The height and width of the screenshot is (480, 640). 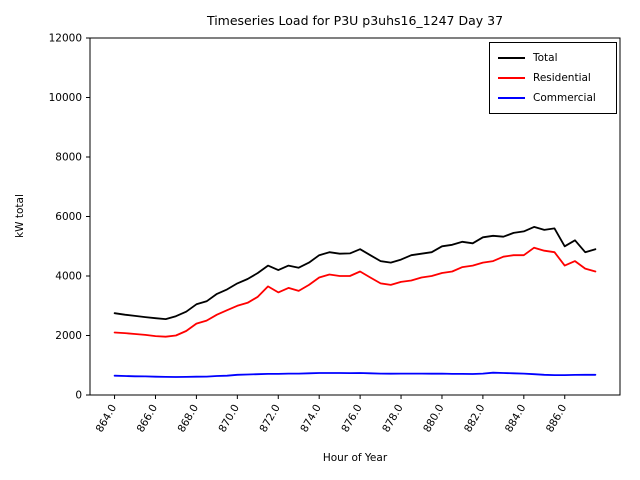 I want to click on svg-text: 2000, so click(x=68, y=336).